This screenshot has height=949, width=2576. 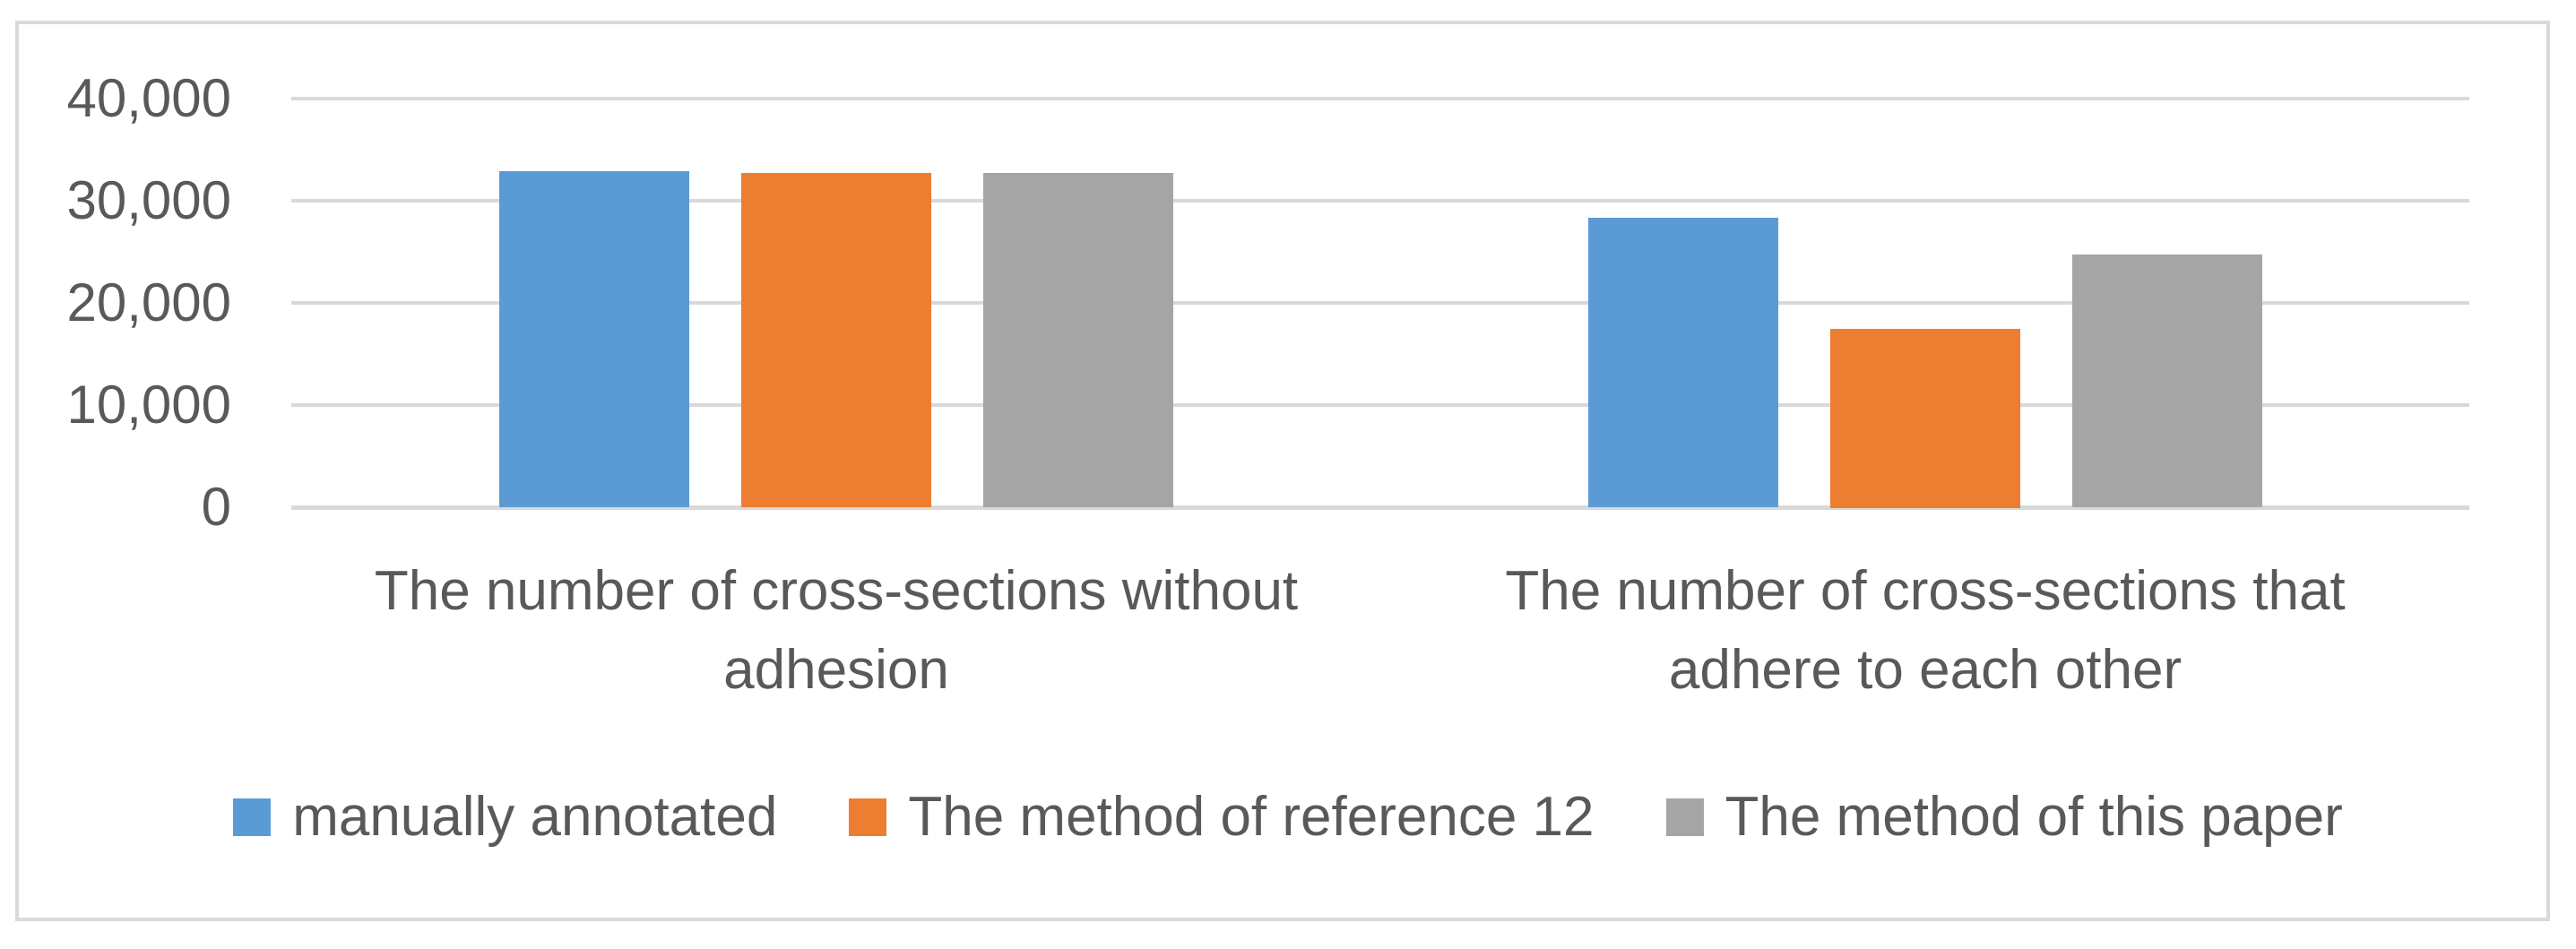 What do you see at coordinates (1925, 418) in the screenshot?
I see `bar-the-method-of-reference-12-cat2` at bounding box center [1925, 418].